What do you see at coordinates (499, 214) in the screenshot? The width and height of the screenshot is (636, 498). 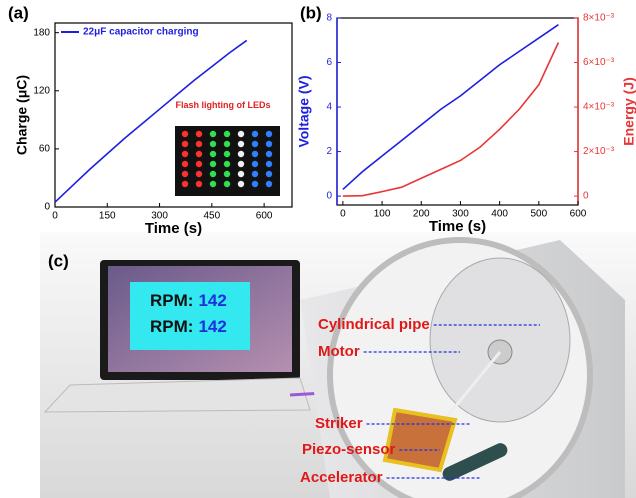 I see `x-tick-label: 400` at bounding box center [499, 214].